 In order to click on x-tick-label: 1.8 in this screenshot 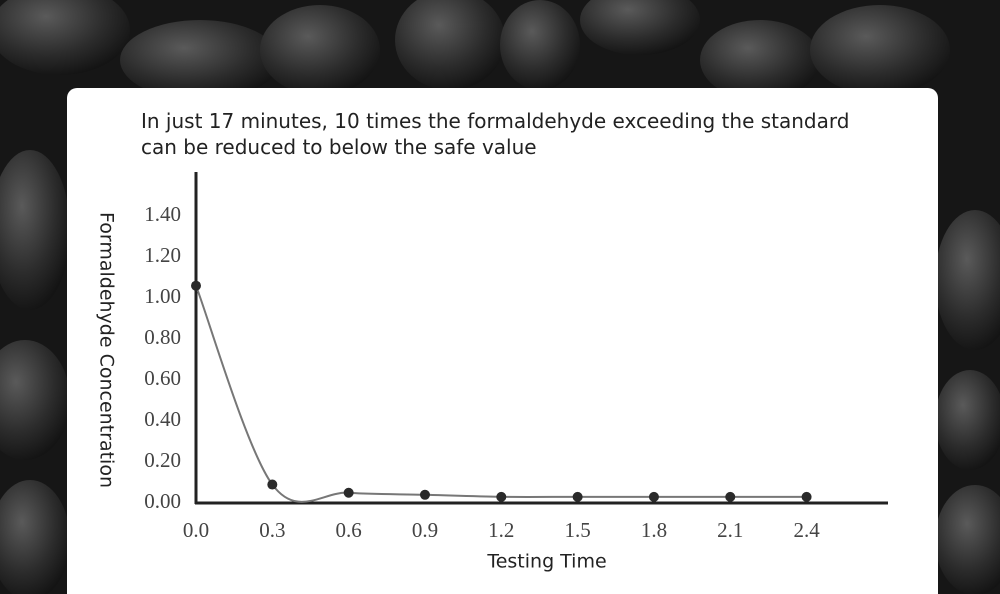, I will do `click(654, 530)`.